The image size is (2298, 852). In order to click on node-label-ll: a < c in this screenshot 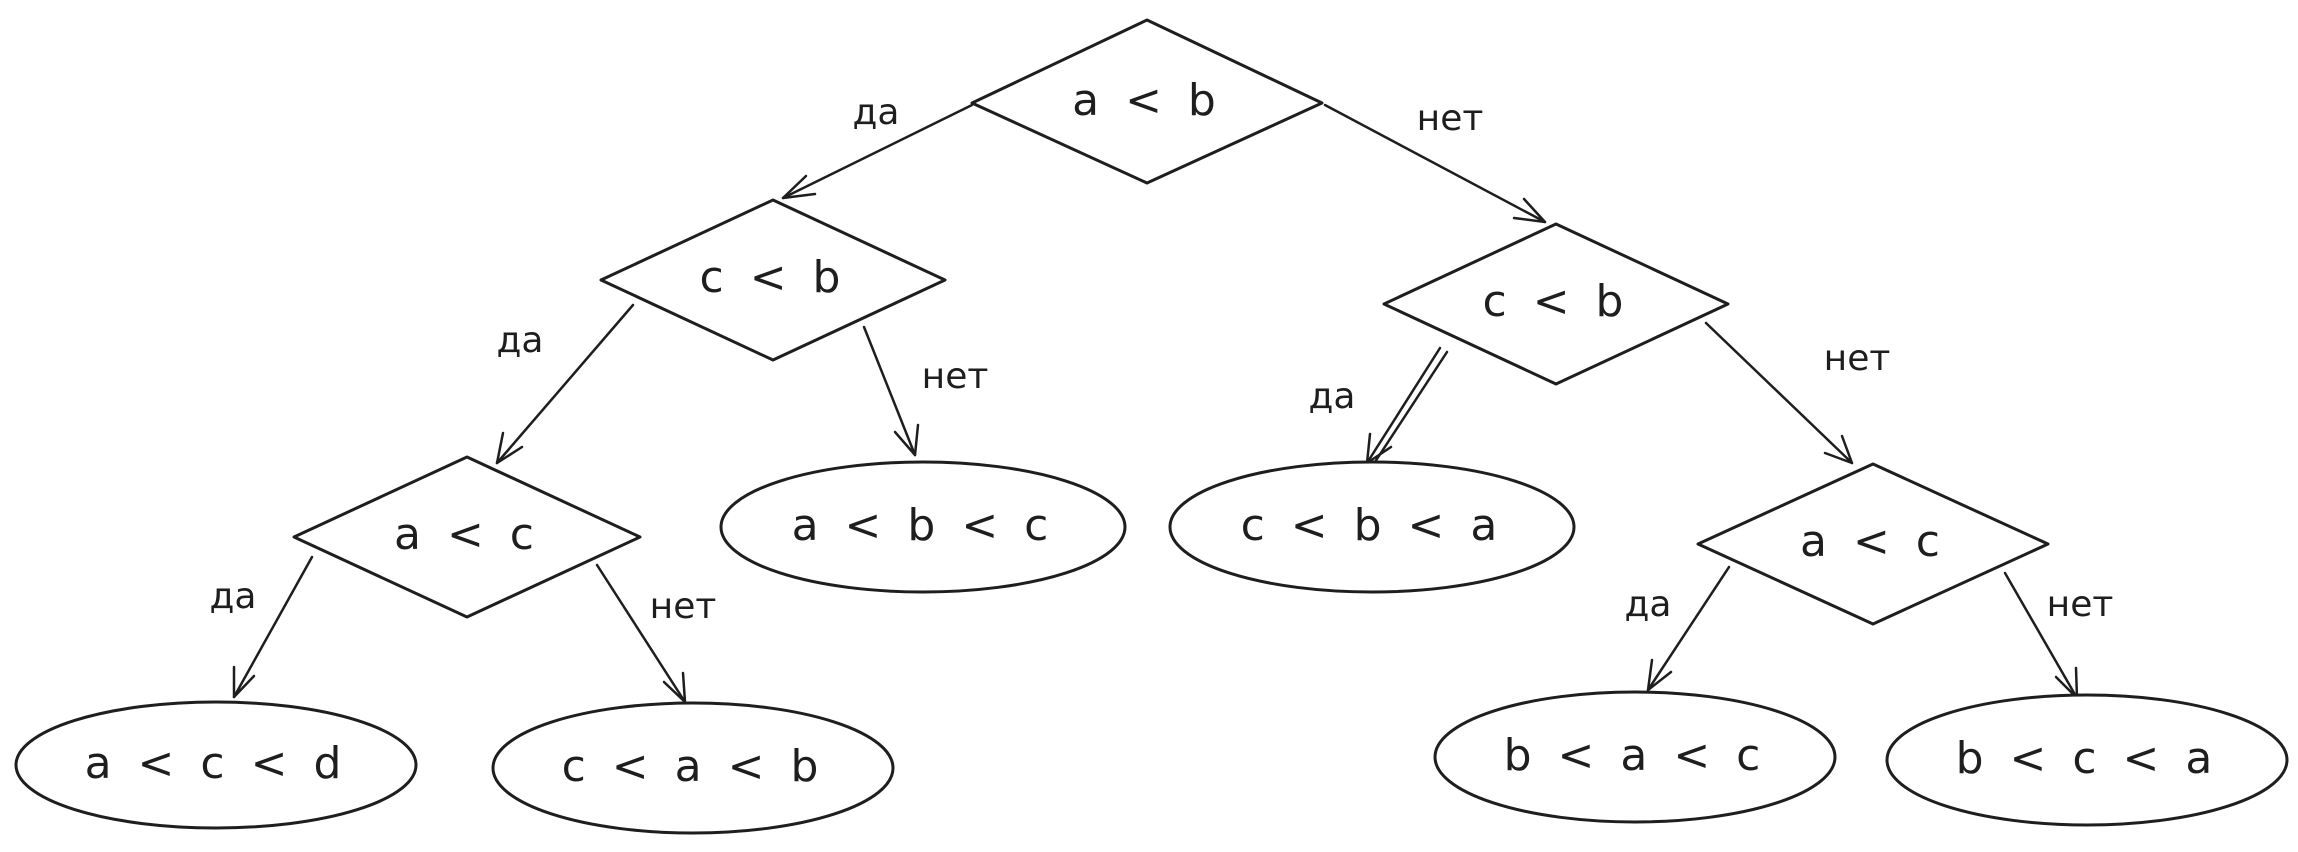, I will do `click(467, 534)`.